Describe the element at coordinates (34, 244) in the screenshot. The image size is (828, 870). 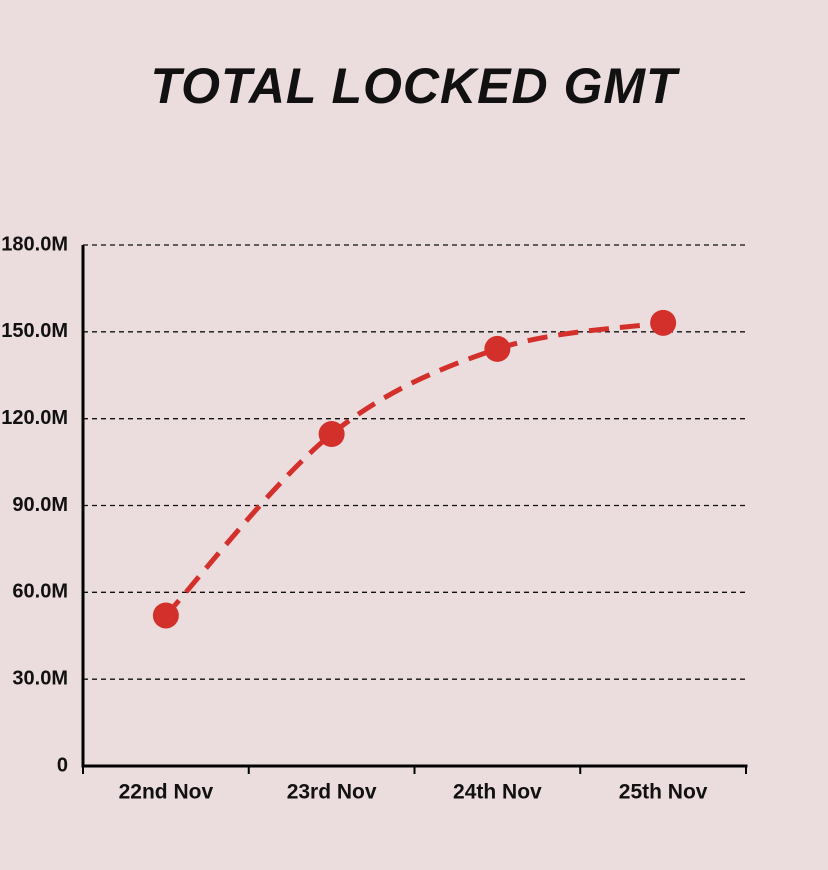
I see `y-tick-label: 180.0M` at that location.